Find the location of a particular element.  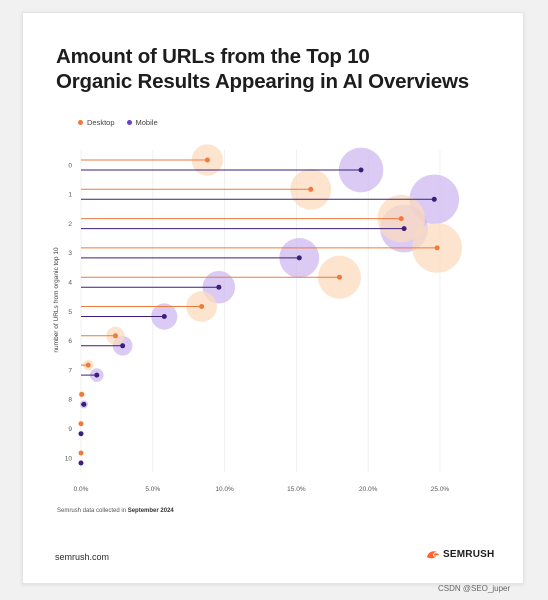

y-axis-title: number of URLs from organic top 10 is located at coordinates (56, 300).